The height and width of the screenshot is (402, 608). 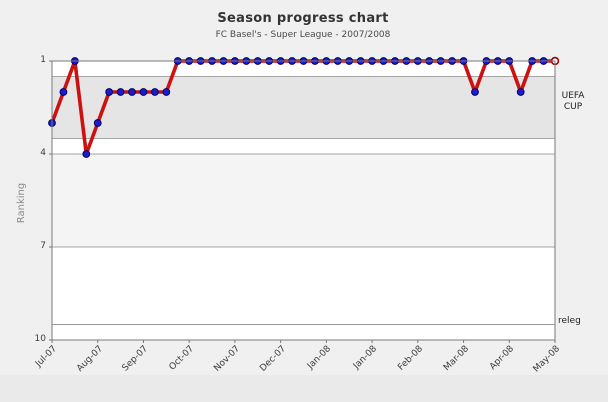 I want to click on relegation-annotation: releg, so click(x=569, y=321).